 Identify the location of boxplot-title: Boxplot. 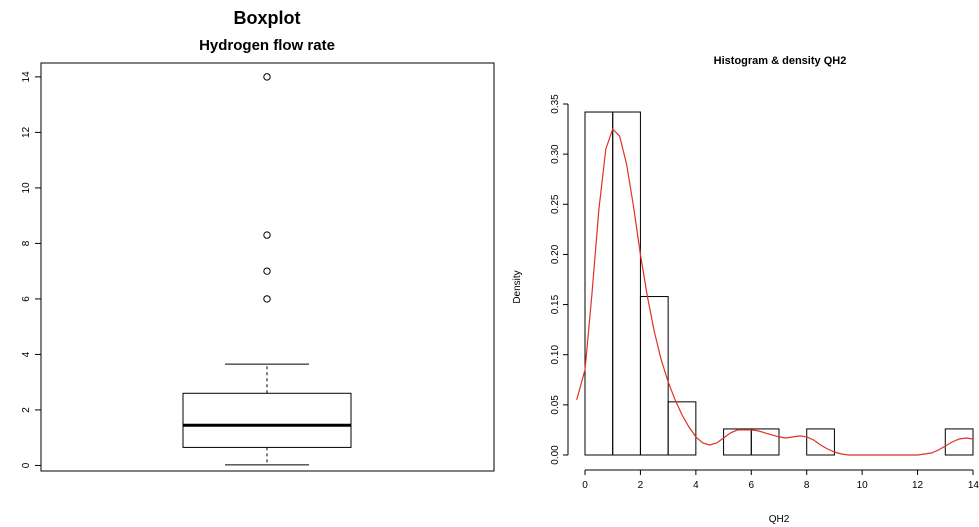
(267, 18).